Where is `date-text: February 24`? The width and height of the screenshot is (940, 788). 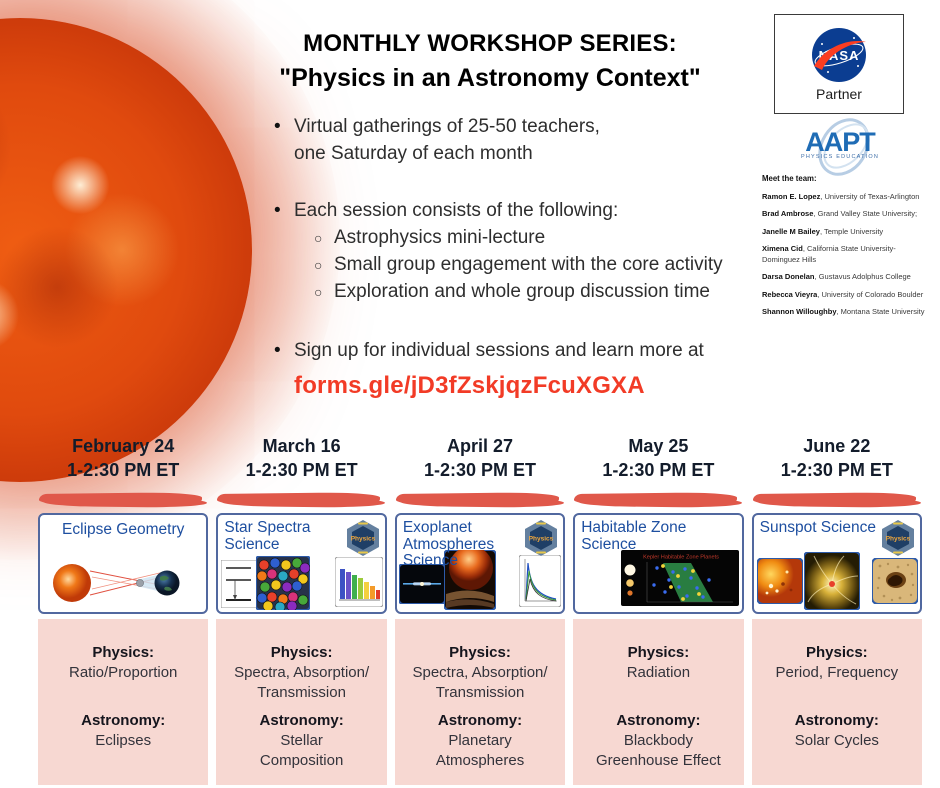 date-text: February 24 is located at coordinates (123, 446).